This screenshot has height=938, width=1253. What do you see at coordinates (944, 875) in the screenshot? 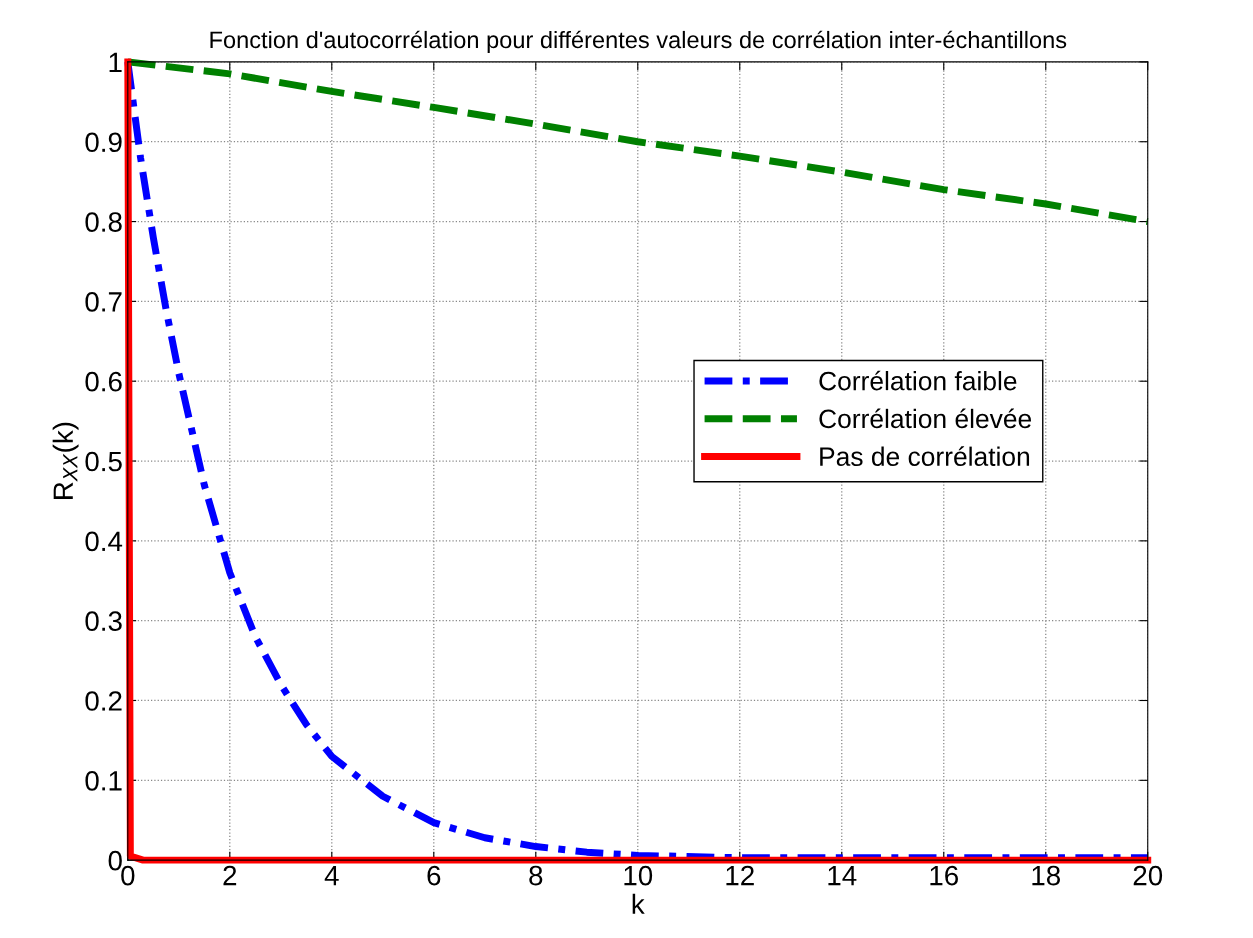
I see `x-tick-label: 16` at bounding box center [944, 875].